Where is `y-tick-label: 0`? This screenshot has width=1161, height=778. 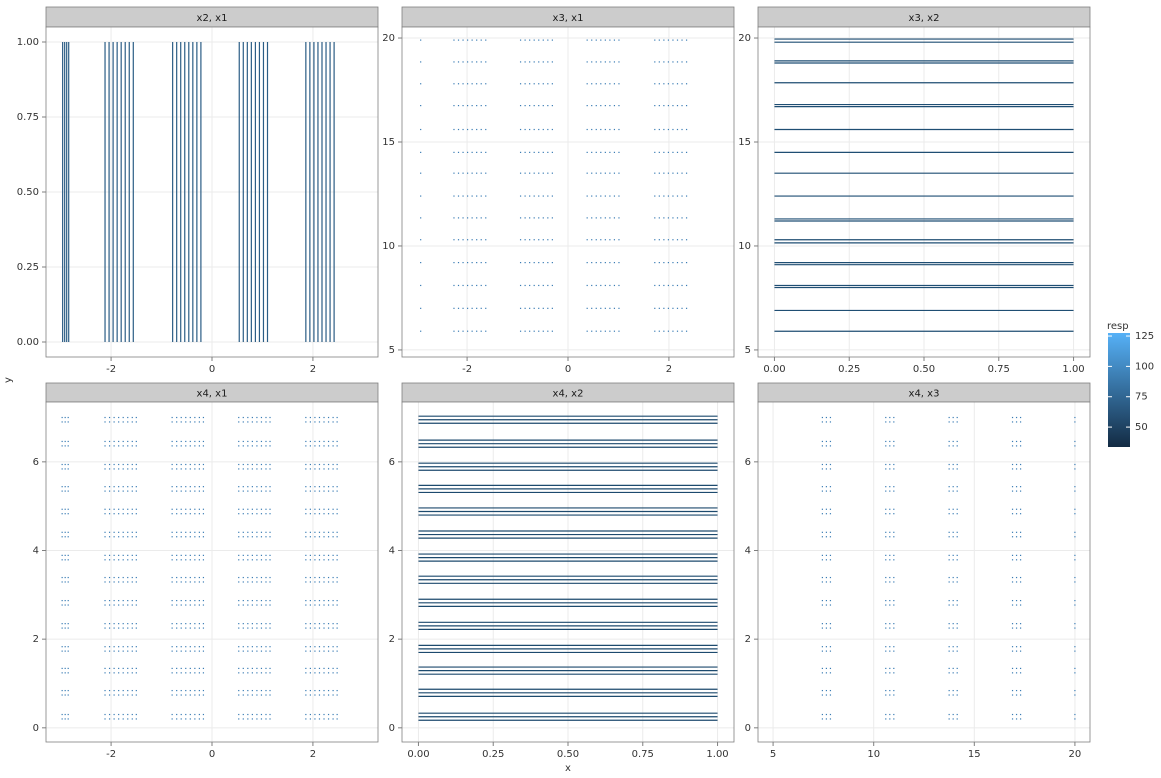
y-tick-label: 0 is located at coordinates (392, 728).